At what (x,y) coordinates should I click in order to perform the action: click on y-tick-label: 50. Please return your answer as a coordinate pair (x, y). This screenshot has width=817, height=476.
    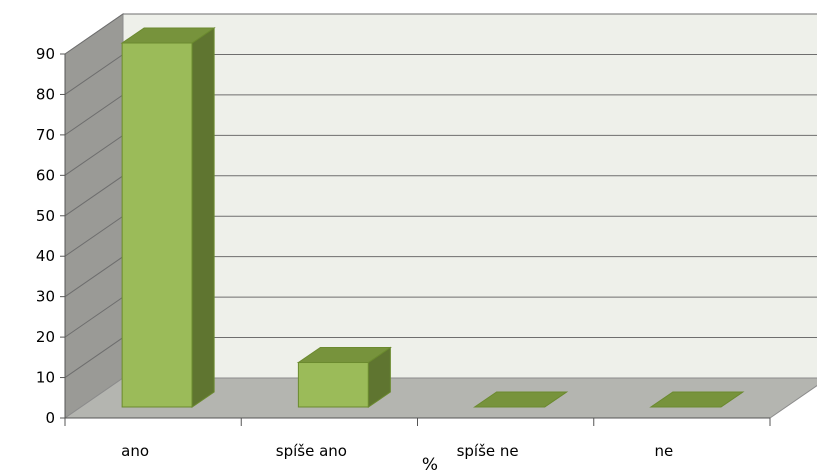
    Looking at the image, I should click on (45, 216).